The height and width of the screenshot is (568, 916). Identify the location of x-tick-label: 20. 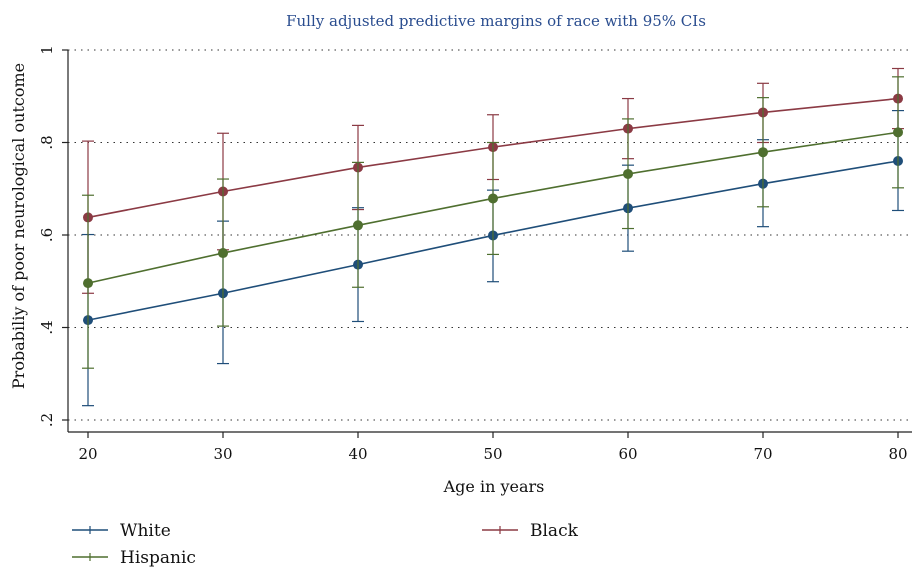
(87, 454).